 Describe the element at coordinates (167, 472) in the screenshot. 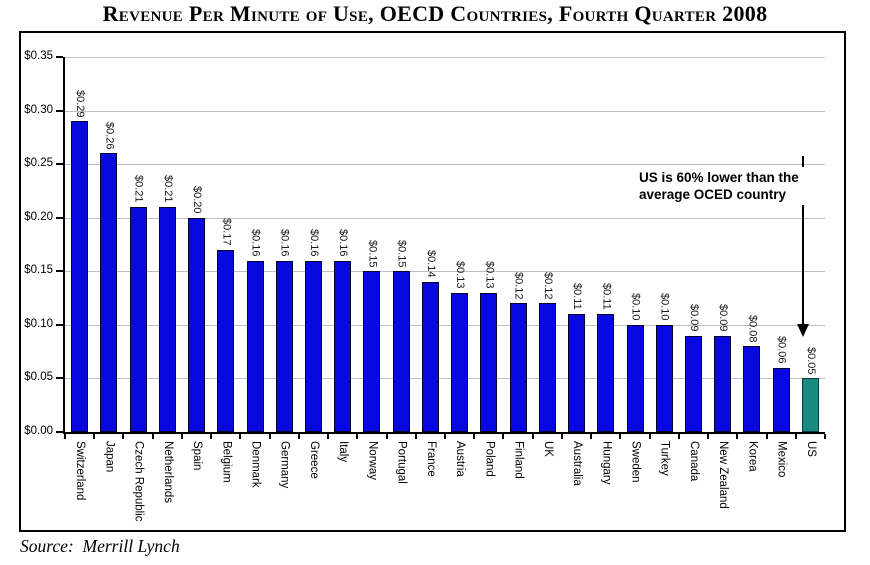

I see `x-axis-label-netherlands: Netherlands` at that location.